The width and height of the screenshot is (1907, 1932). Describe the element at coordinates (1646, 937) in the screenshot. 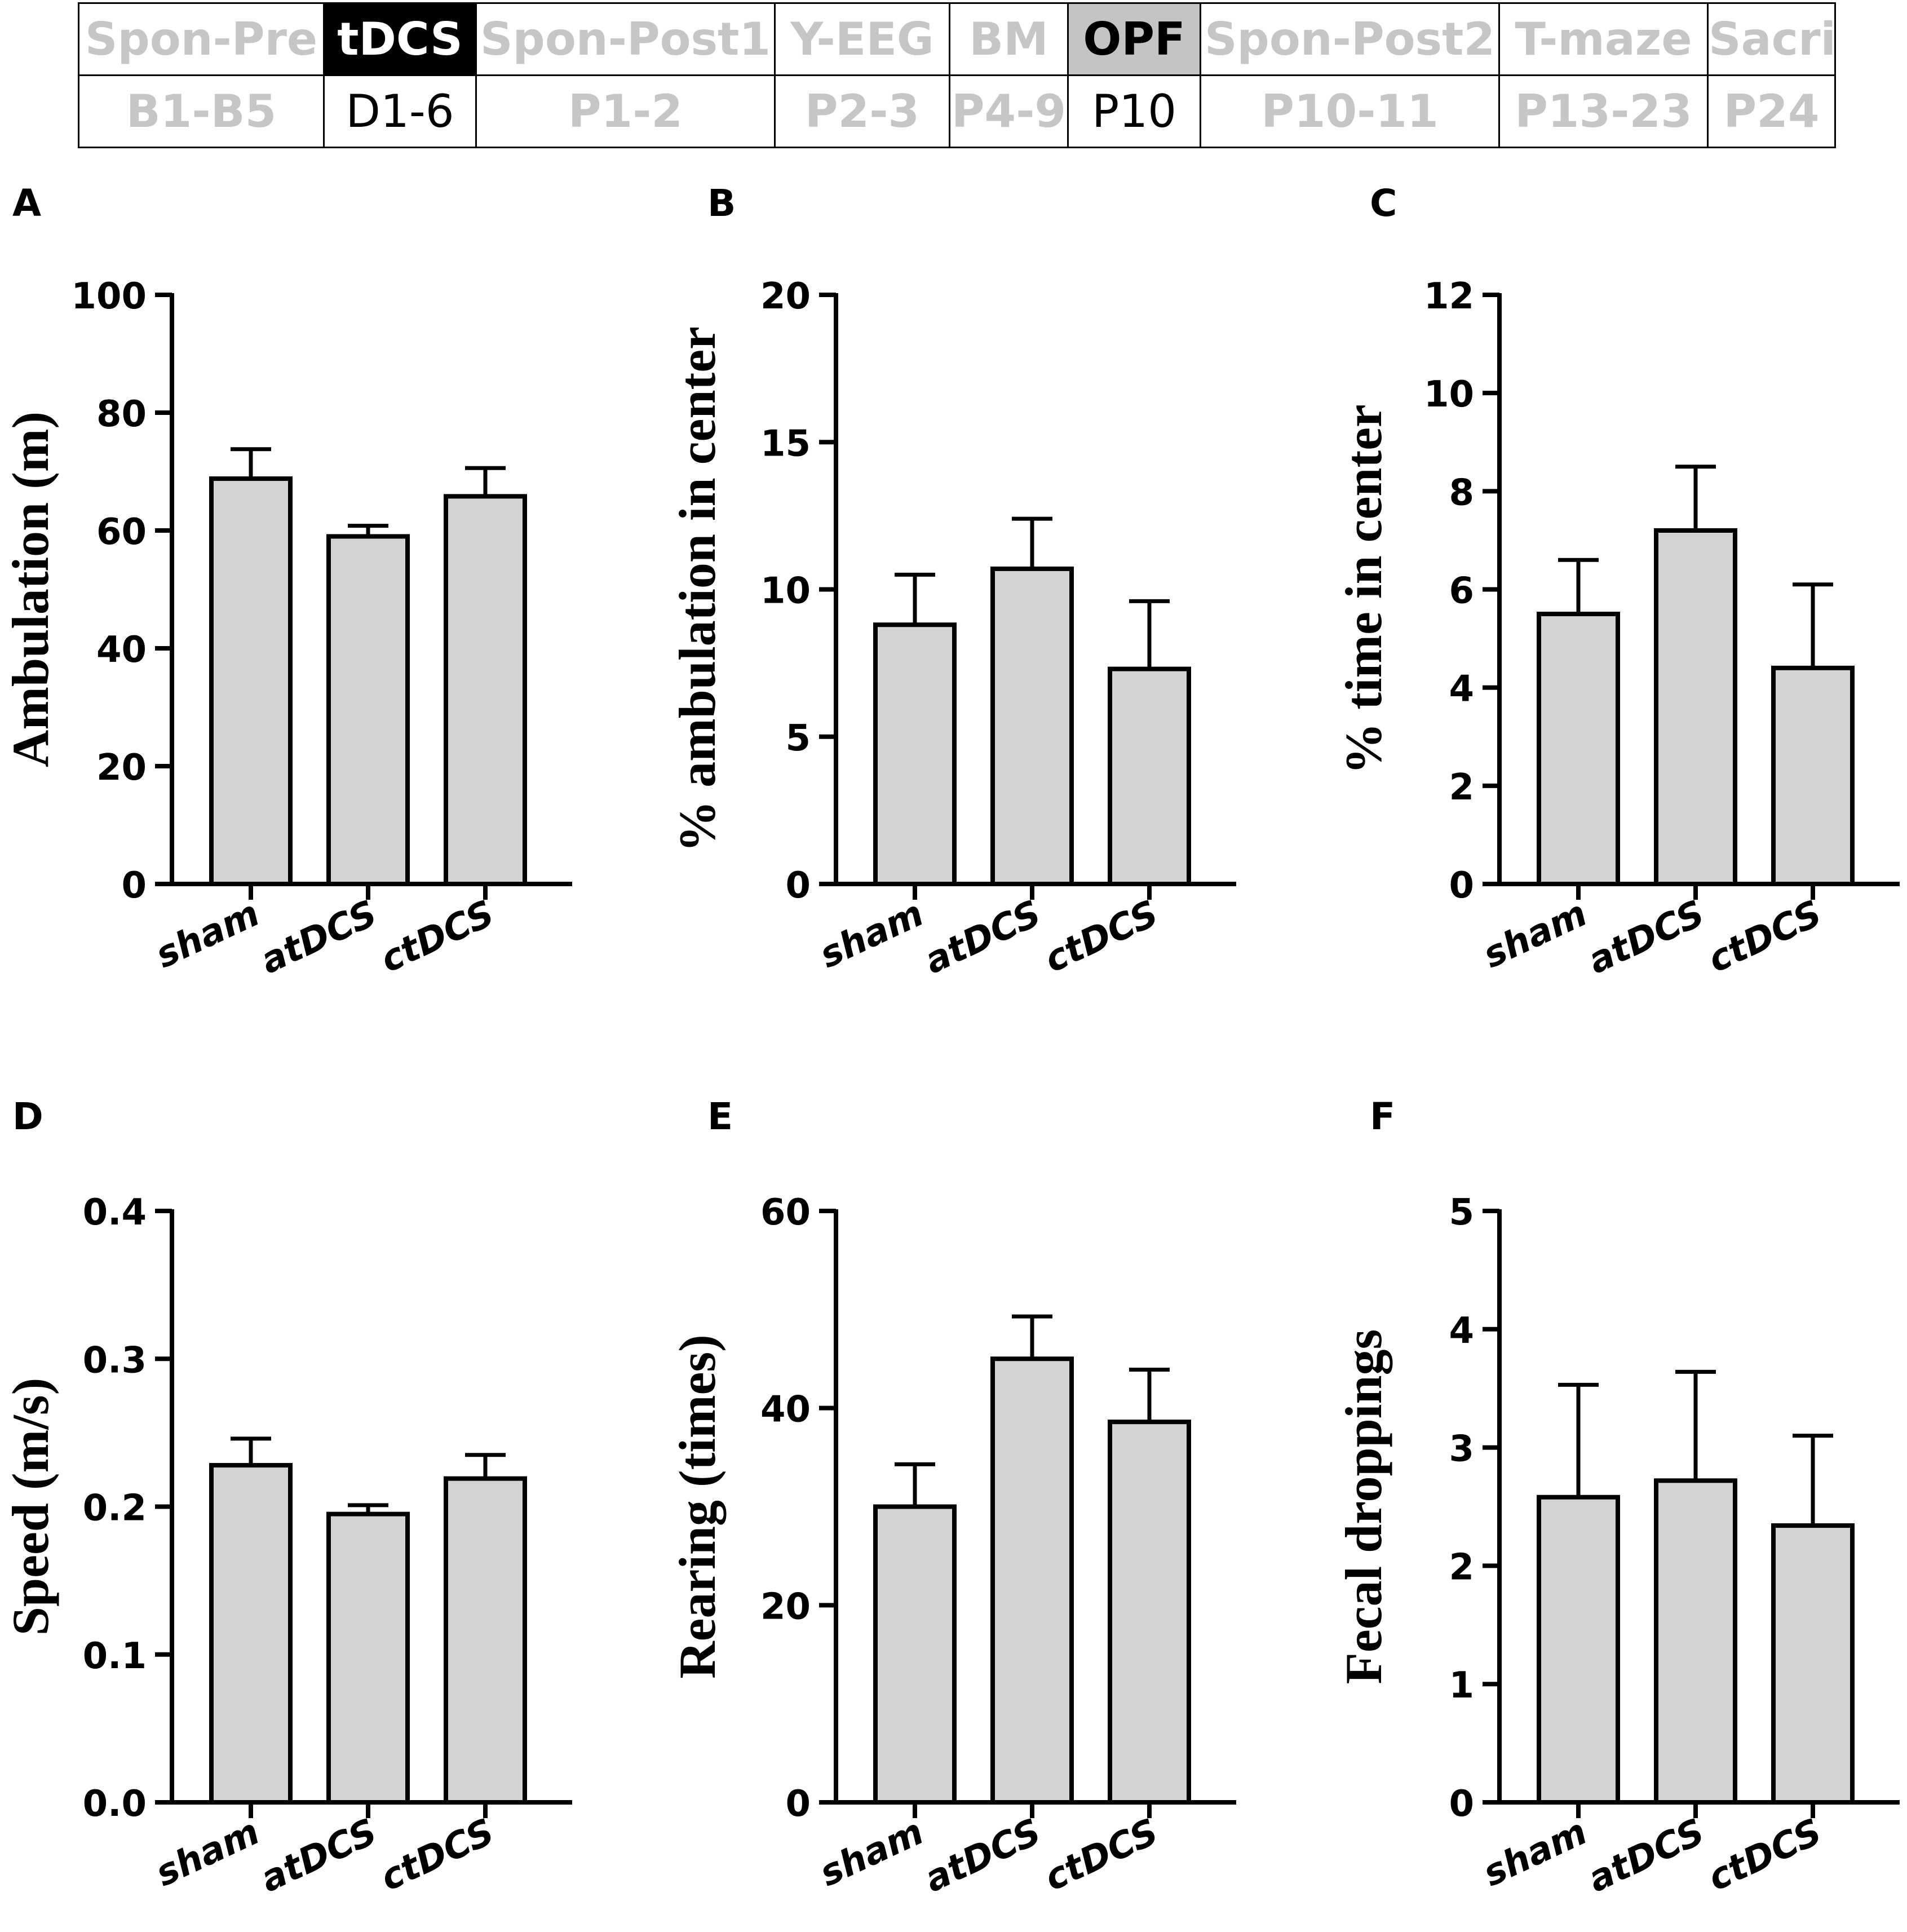

I see `panel-c-category-label: atDCS` at that location.